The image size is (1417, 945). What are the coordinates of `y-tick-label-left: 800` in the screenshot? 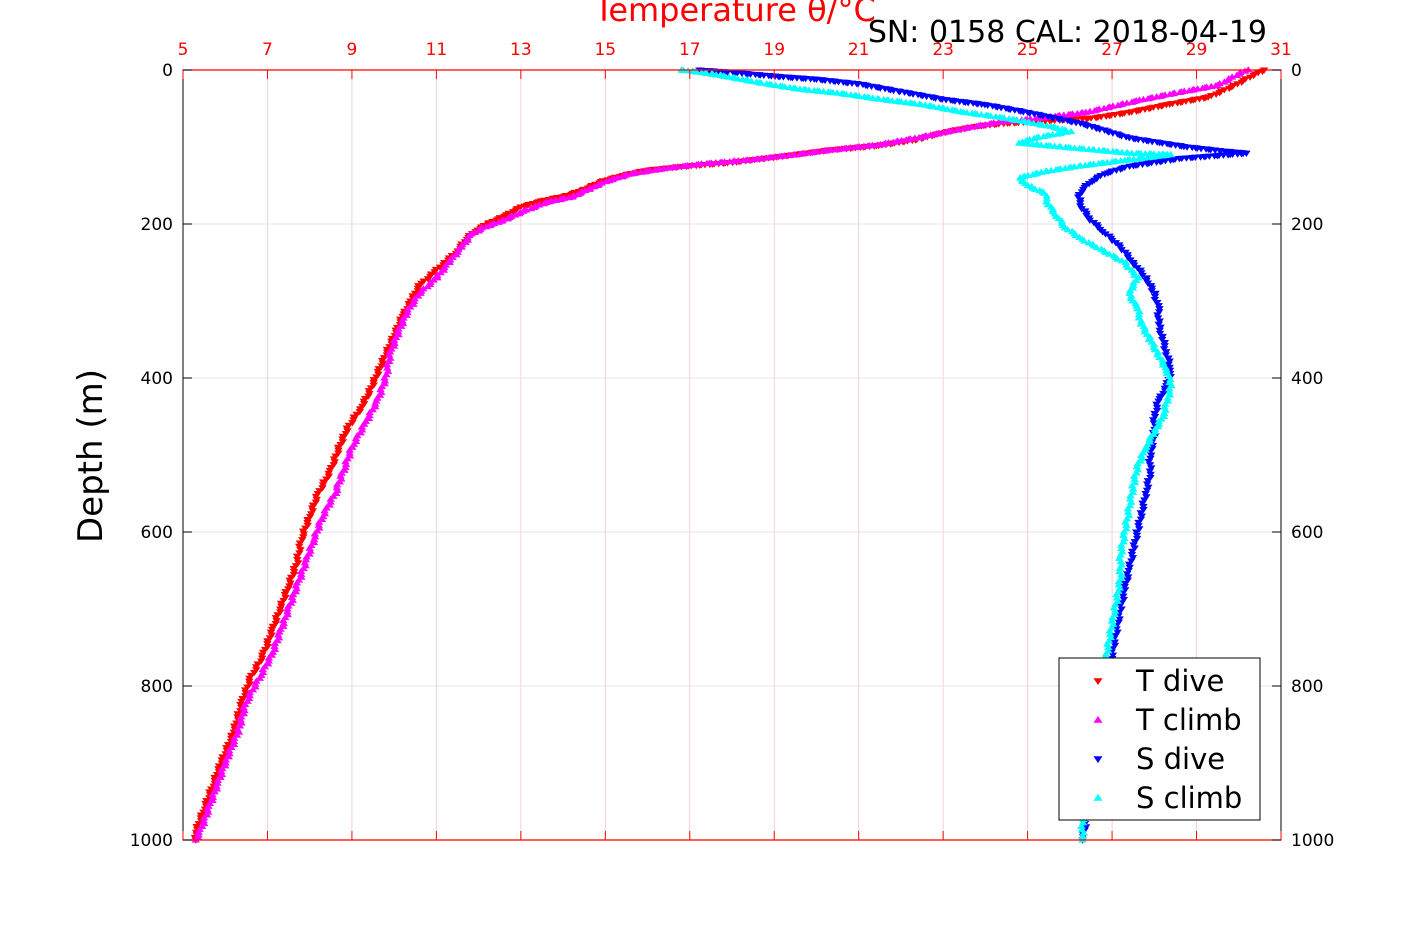 It's located at (157, 687).